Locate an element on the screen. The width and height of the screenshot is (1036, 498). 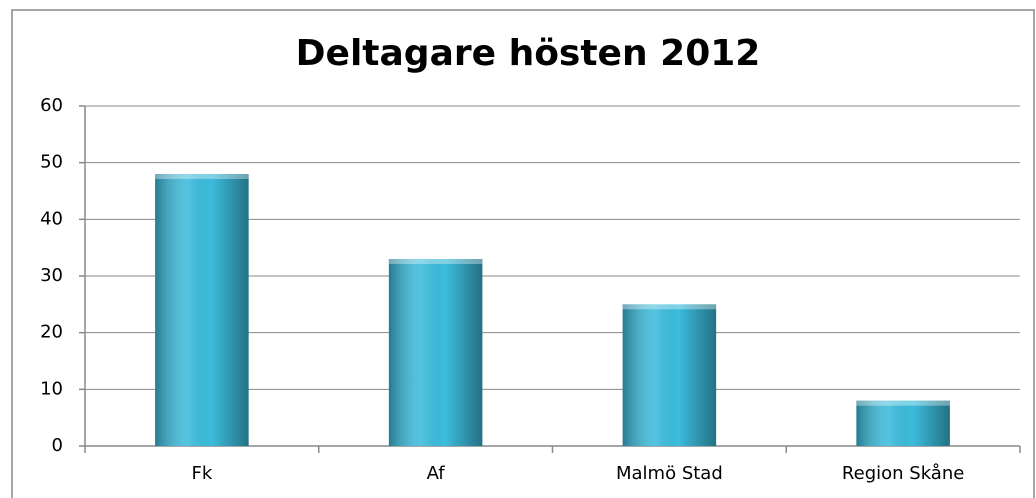
x-tick-label: Region Skåne is located at coordinates (903, 473).